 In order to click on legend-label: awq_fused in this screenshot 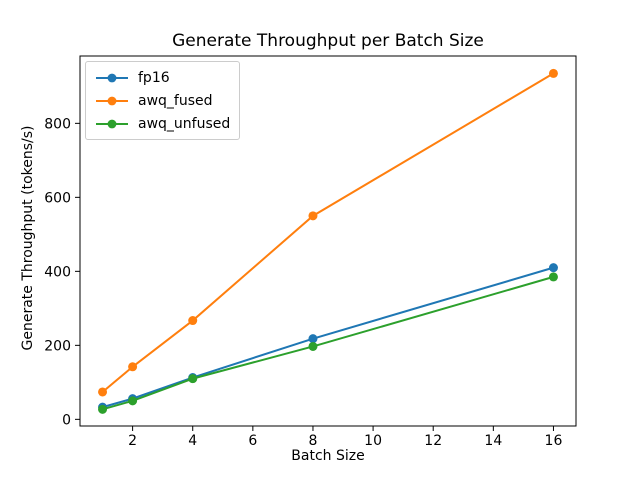, I will do `click(175, 100)`.